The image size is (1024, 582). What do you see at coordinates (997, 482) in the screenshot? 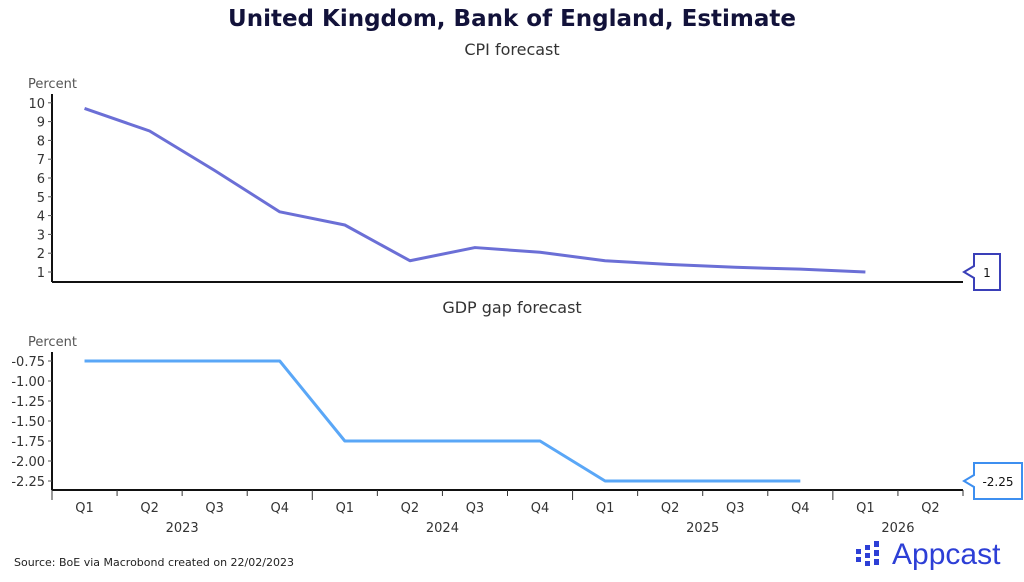
I see `last-value-label: -2.25` at bounding box center [997, 482].